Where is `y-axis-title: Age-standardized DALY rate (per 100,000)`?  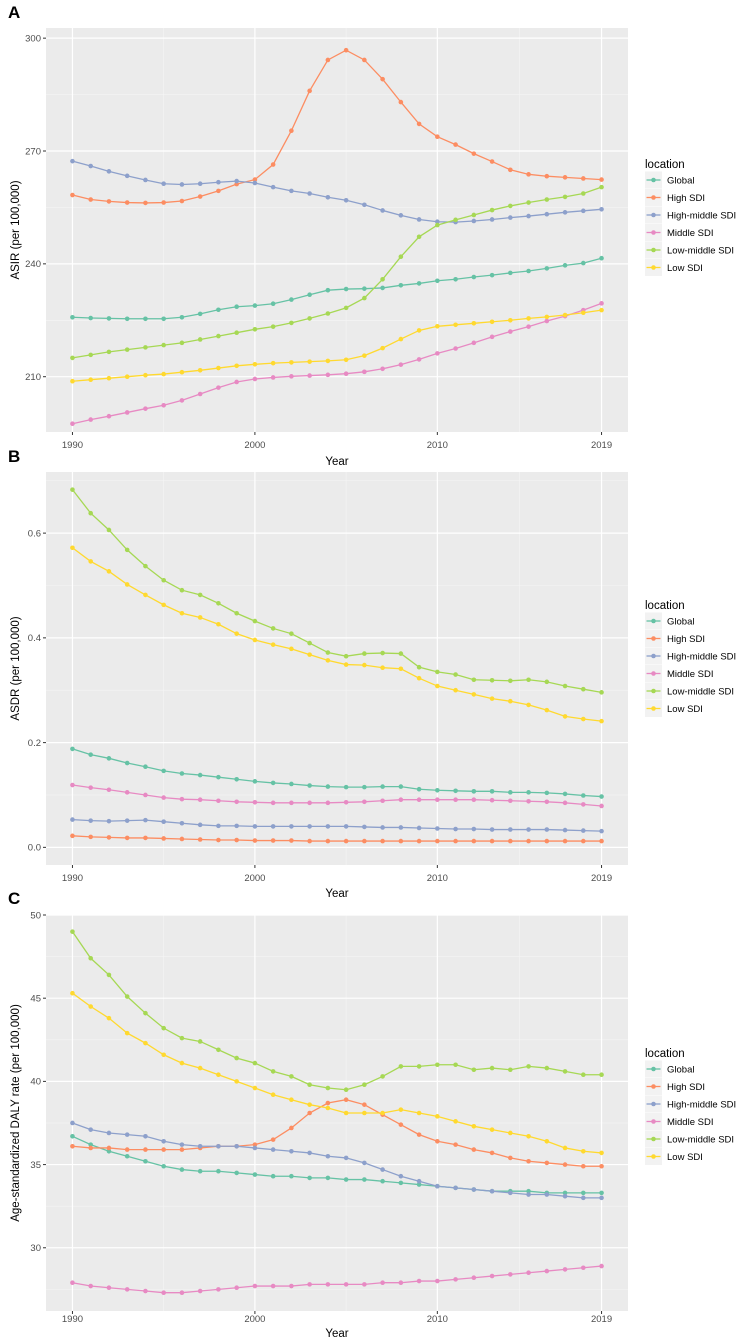 y-axis-title: Age-standardized DALY rate (per 100,000) is located at coordinates (16, 1113).